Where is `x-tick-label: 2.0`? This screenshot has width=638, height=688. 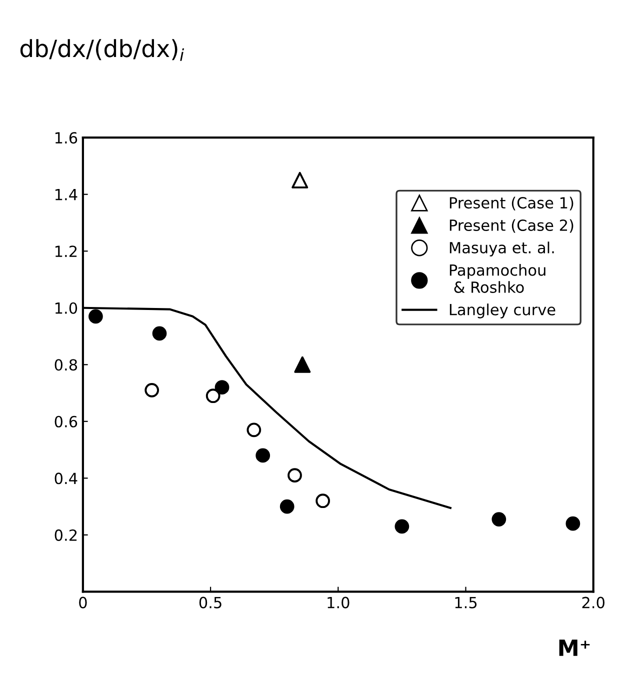 x-tick-label: 2.0 is located at coordinates (593, 602).